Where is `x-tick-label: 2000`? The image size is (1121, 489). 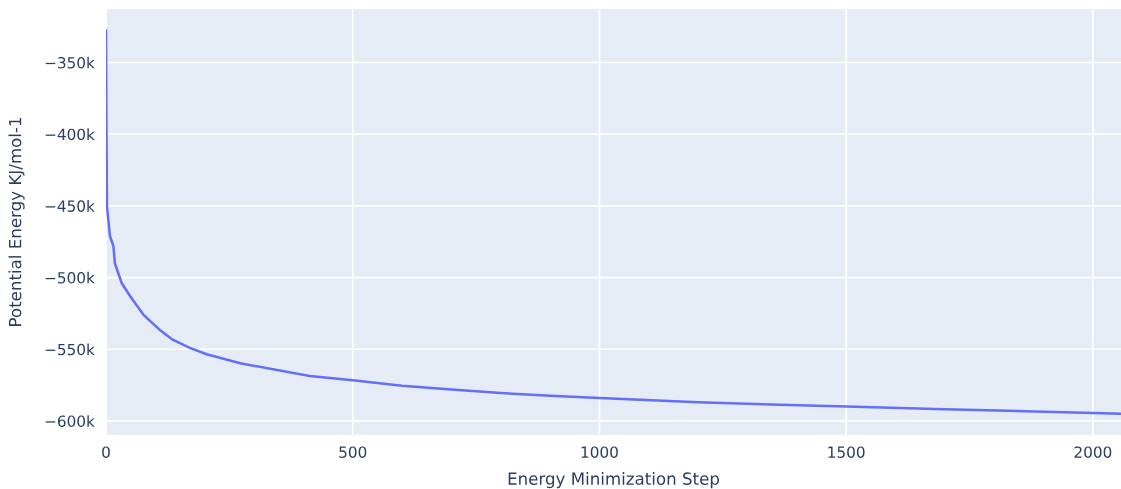
x-tick-label: 2000 is located at coordinates (1093, 452).